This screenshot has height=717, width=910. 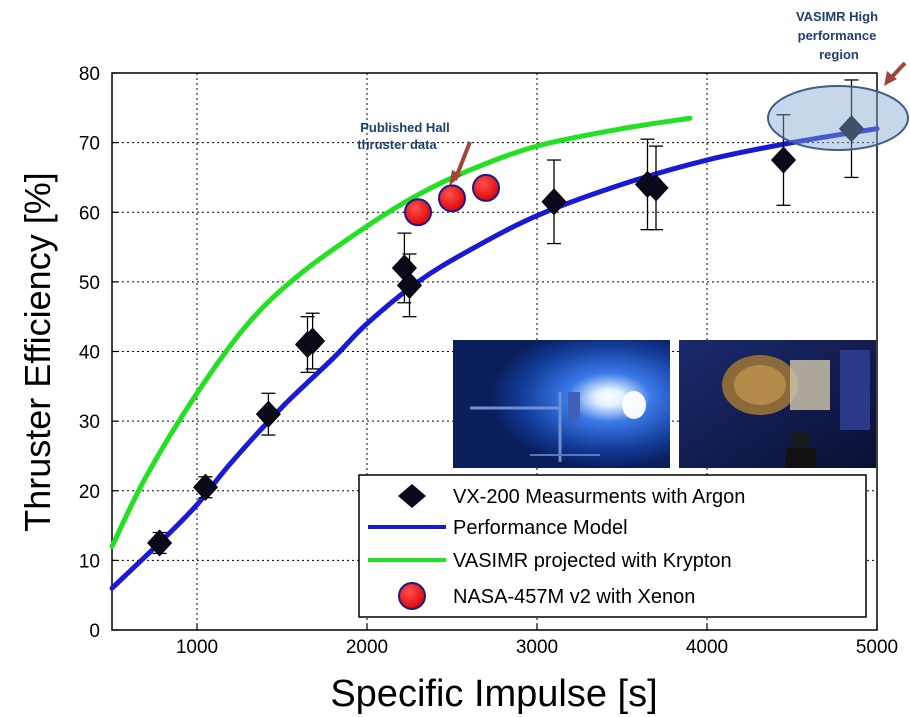 What do you see at coordinates (537, 647) in the screenshot?
I see `x-tick-label: 3000` at bounding box center [537, 647].